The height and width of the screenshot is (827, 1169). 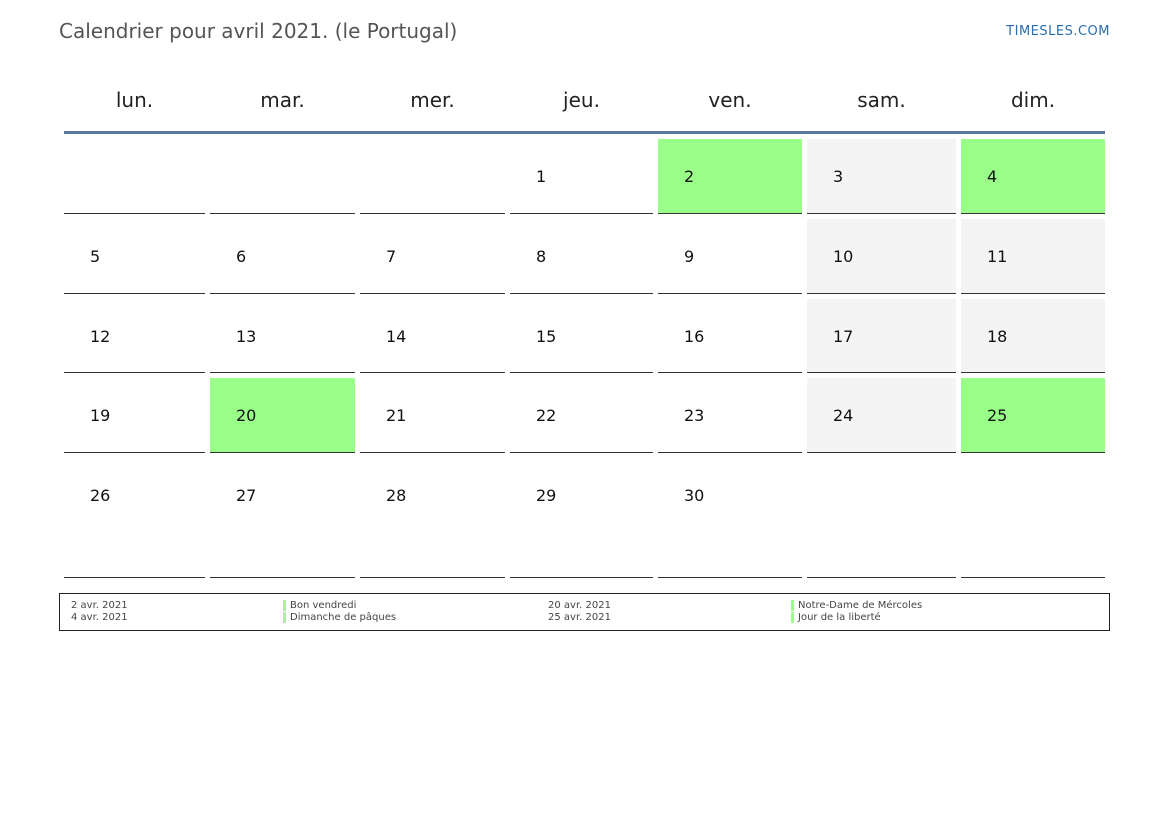 I want to click on day-number: 17, so click(x=843, y=336).